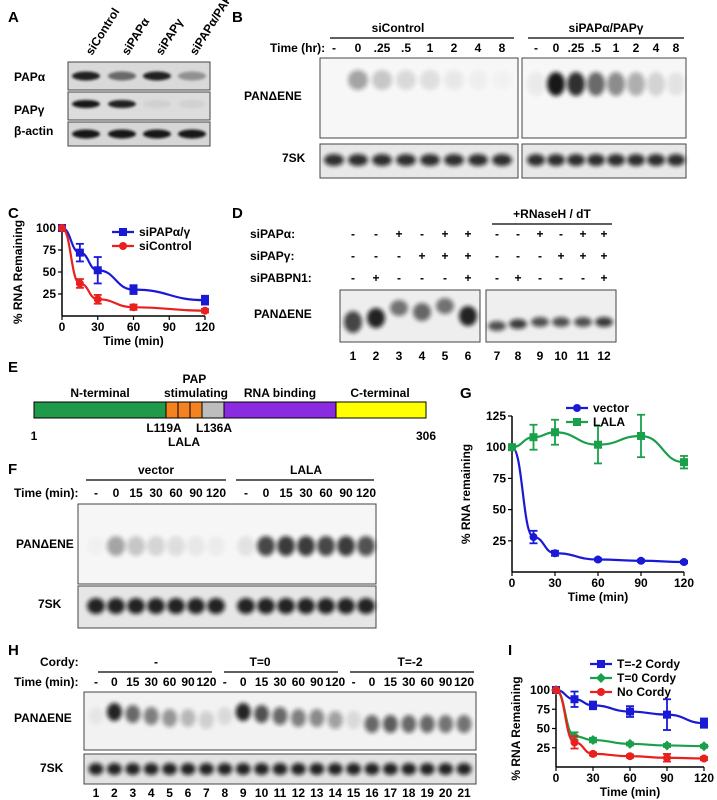  Describe the element at coordinates (497, 356) in the screenshot. I see `lane-number-d: 7` at that location.